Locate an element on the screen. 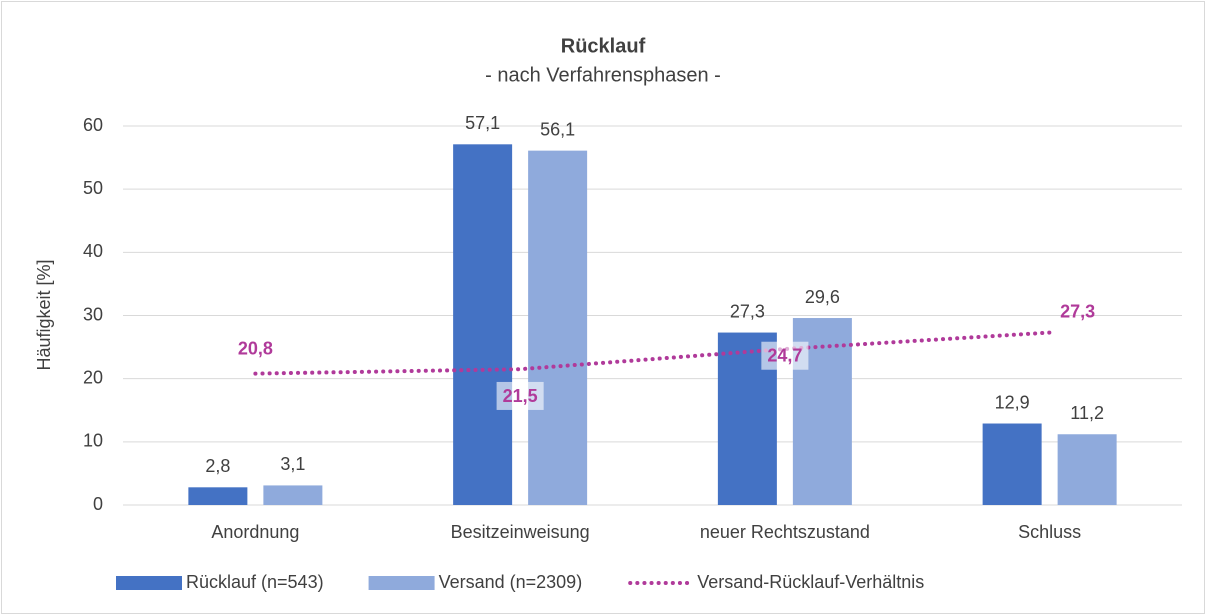 This screenshot has height=615, width=1206. y-tick-label: 40 is located at coordinates (93, 251).